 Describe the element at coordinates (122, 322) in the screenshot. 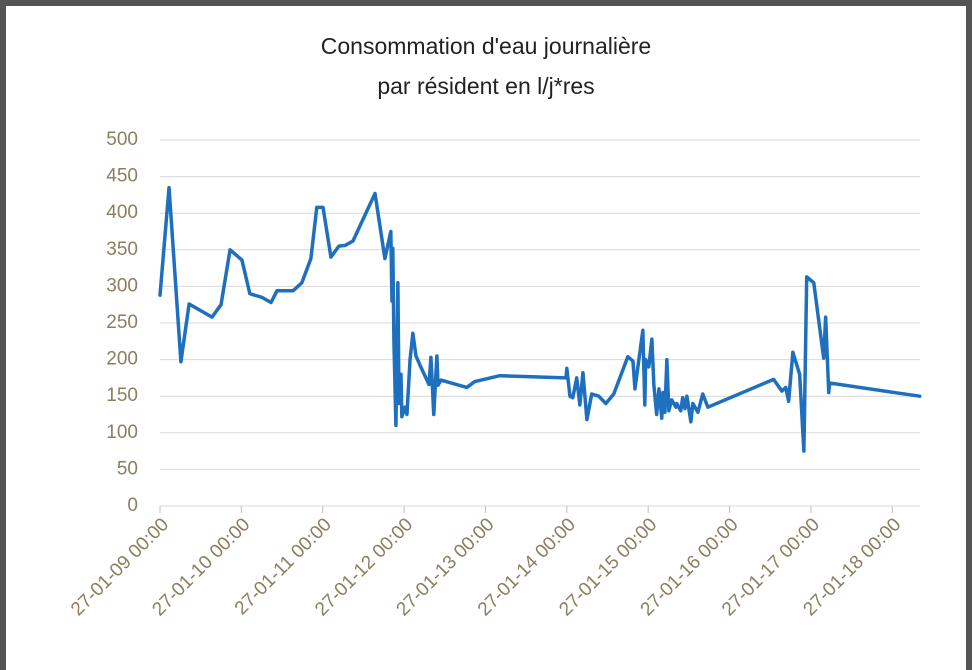

I see `y-tick-label: 250` at that location.